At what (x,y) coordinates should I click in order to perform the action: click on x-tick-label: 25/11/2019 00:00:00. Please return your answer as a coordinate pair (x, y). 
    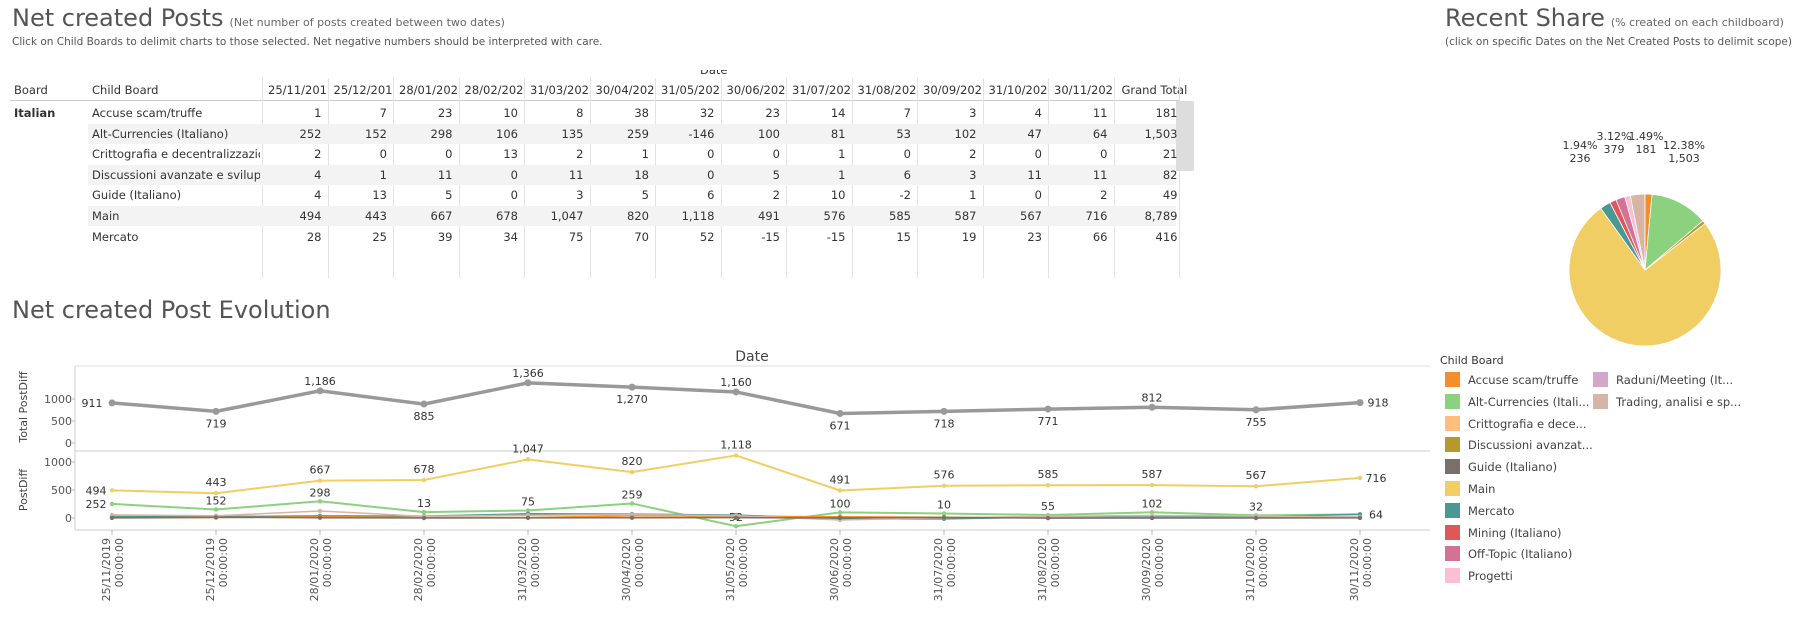
    Looking at the image, I should click on (113, 569).